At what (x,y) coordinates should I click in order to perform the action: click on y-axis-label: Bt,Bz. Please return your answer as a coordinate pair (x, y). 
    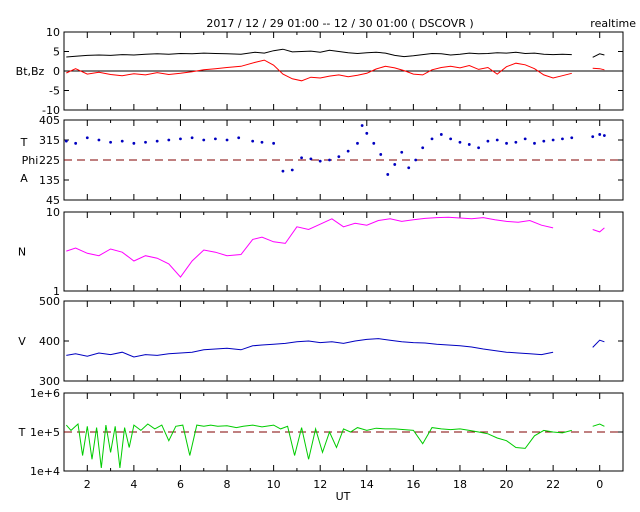
    Looking at the image, I should click on (30, 71).